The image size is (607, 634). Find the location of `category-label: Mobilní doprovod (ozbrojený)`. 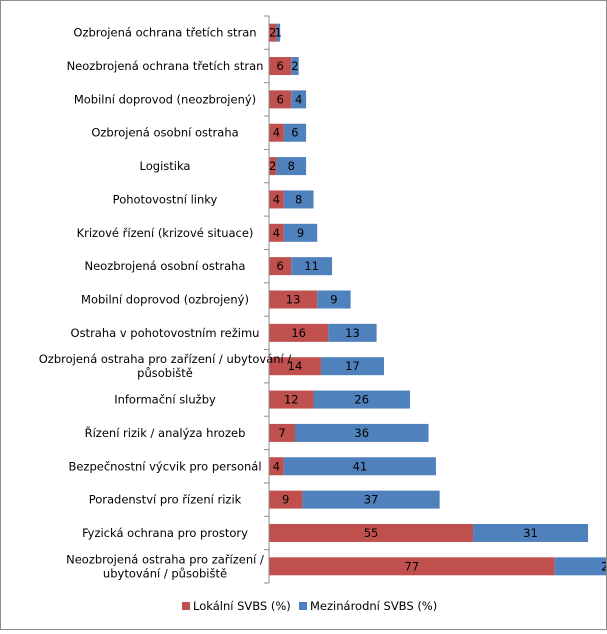

category-label: Mobilní doprovod (ozbrojený) is located at coordinates (165, 300).